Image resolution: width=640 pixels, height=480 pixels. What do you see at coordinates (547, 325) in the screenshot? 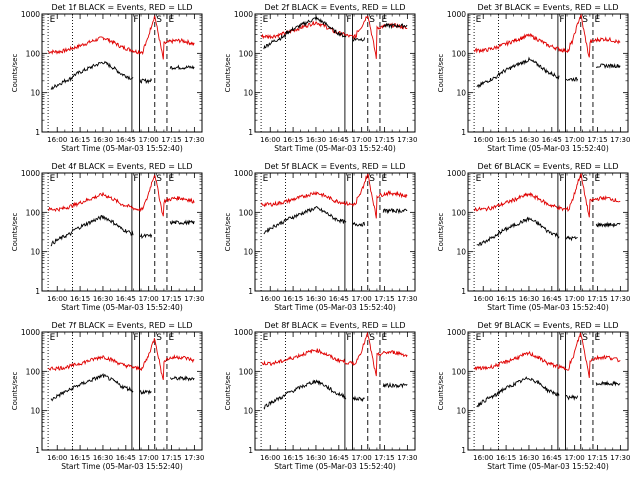
I see `panel-title: Det 9f BLACK = Events, RED = LLD` at bounding box center [547, 325].